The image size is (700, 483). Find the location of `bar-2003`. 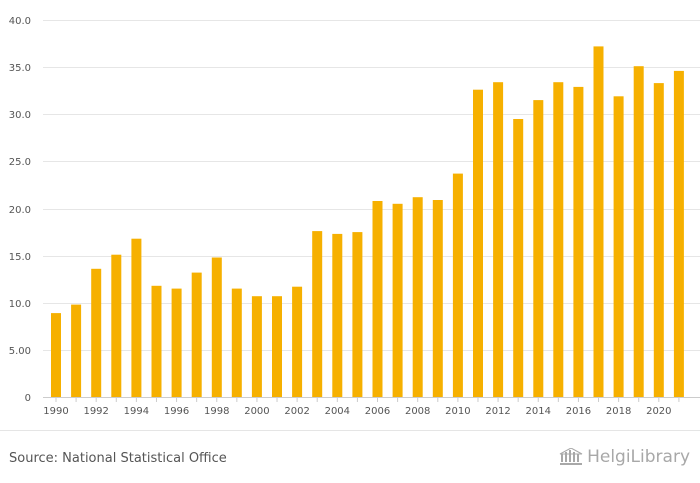

bar-2003 is located at coordinates (317, 314).